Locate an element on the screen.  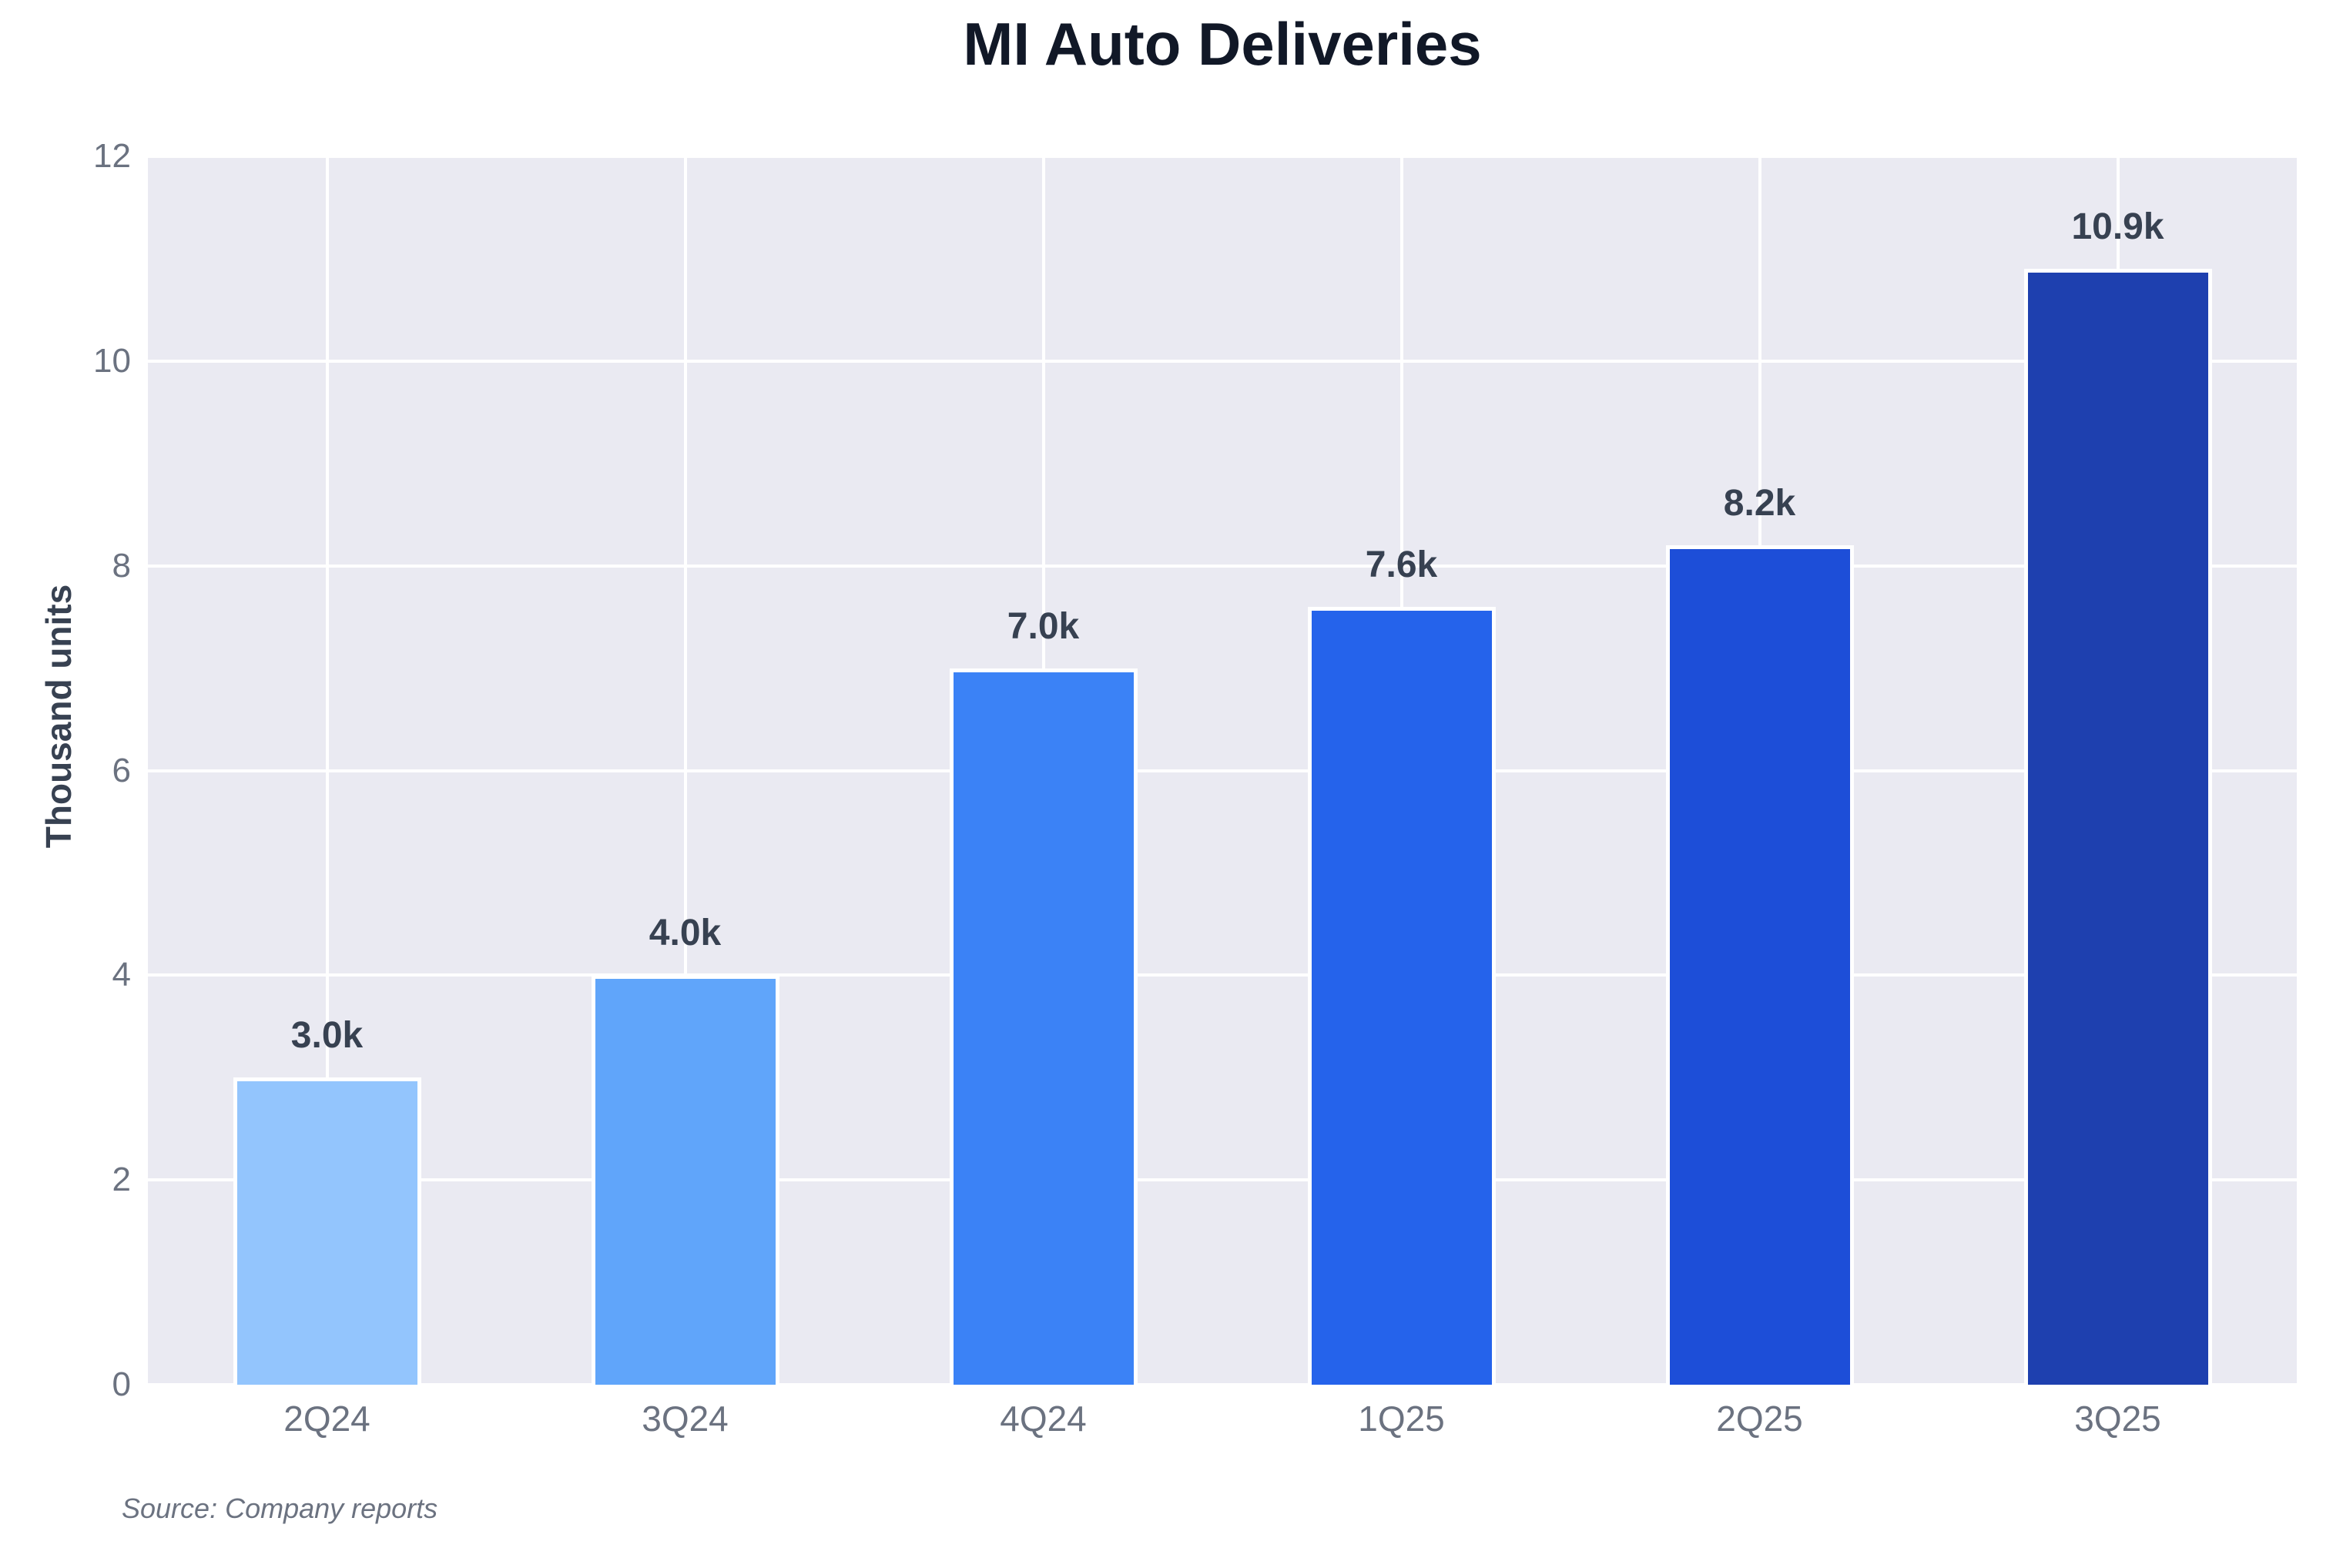
value-label: 7.6k is located at coordinates (1402, 565).